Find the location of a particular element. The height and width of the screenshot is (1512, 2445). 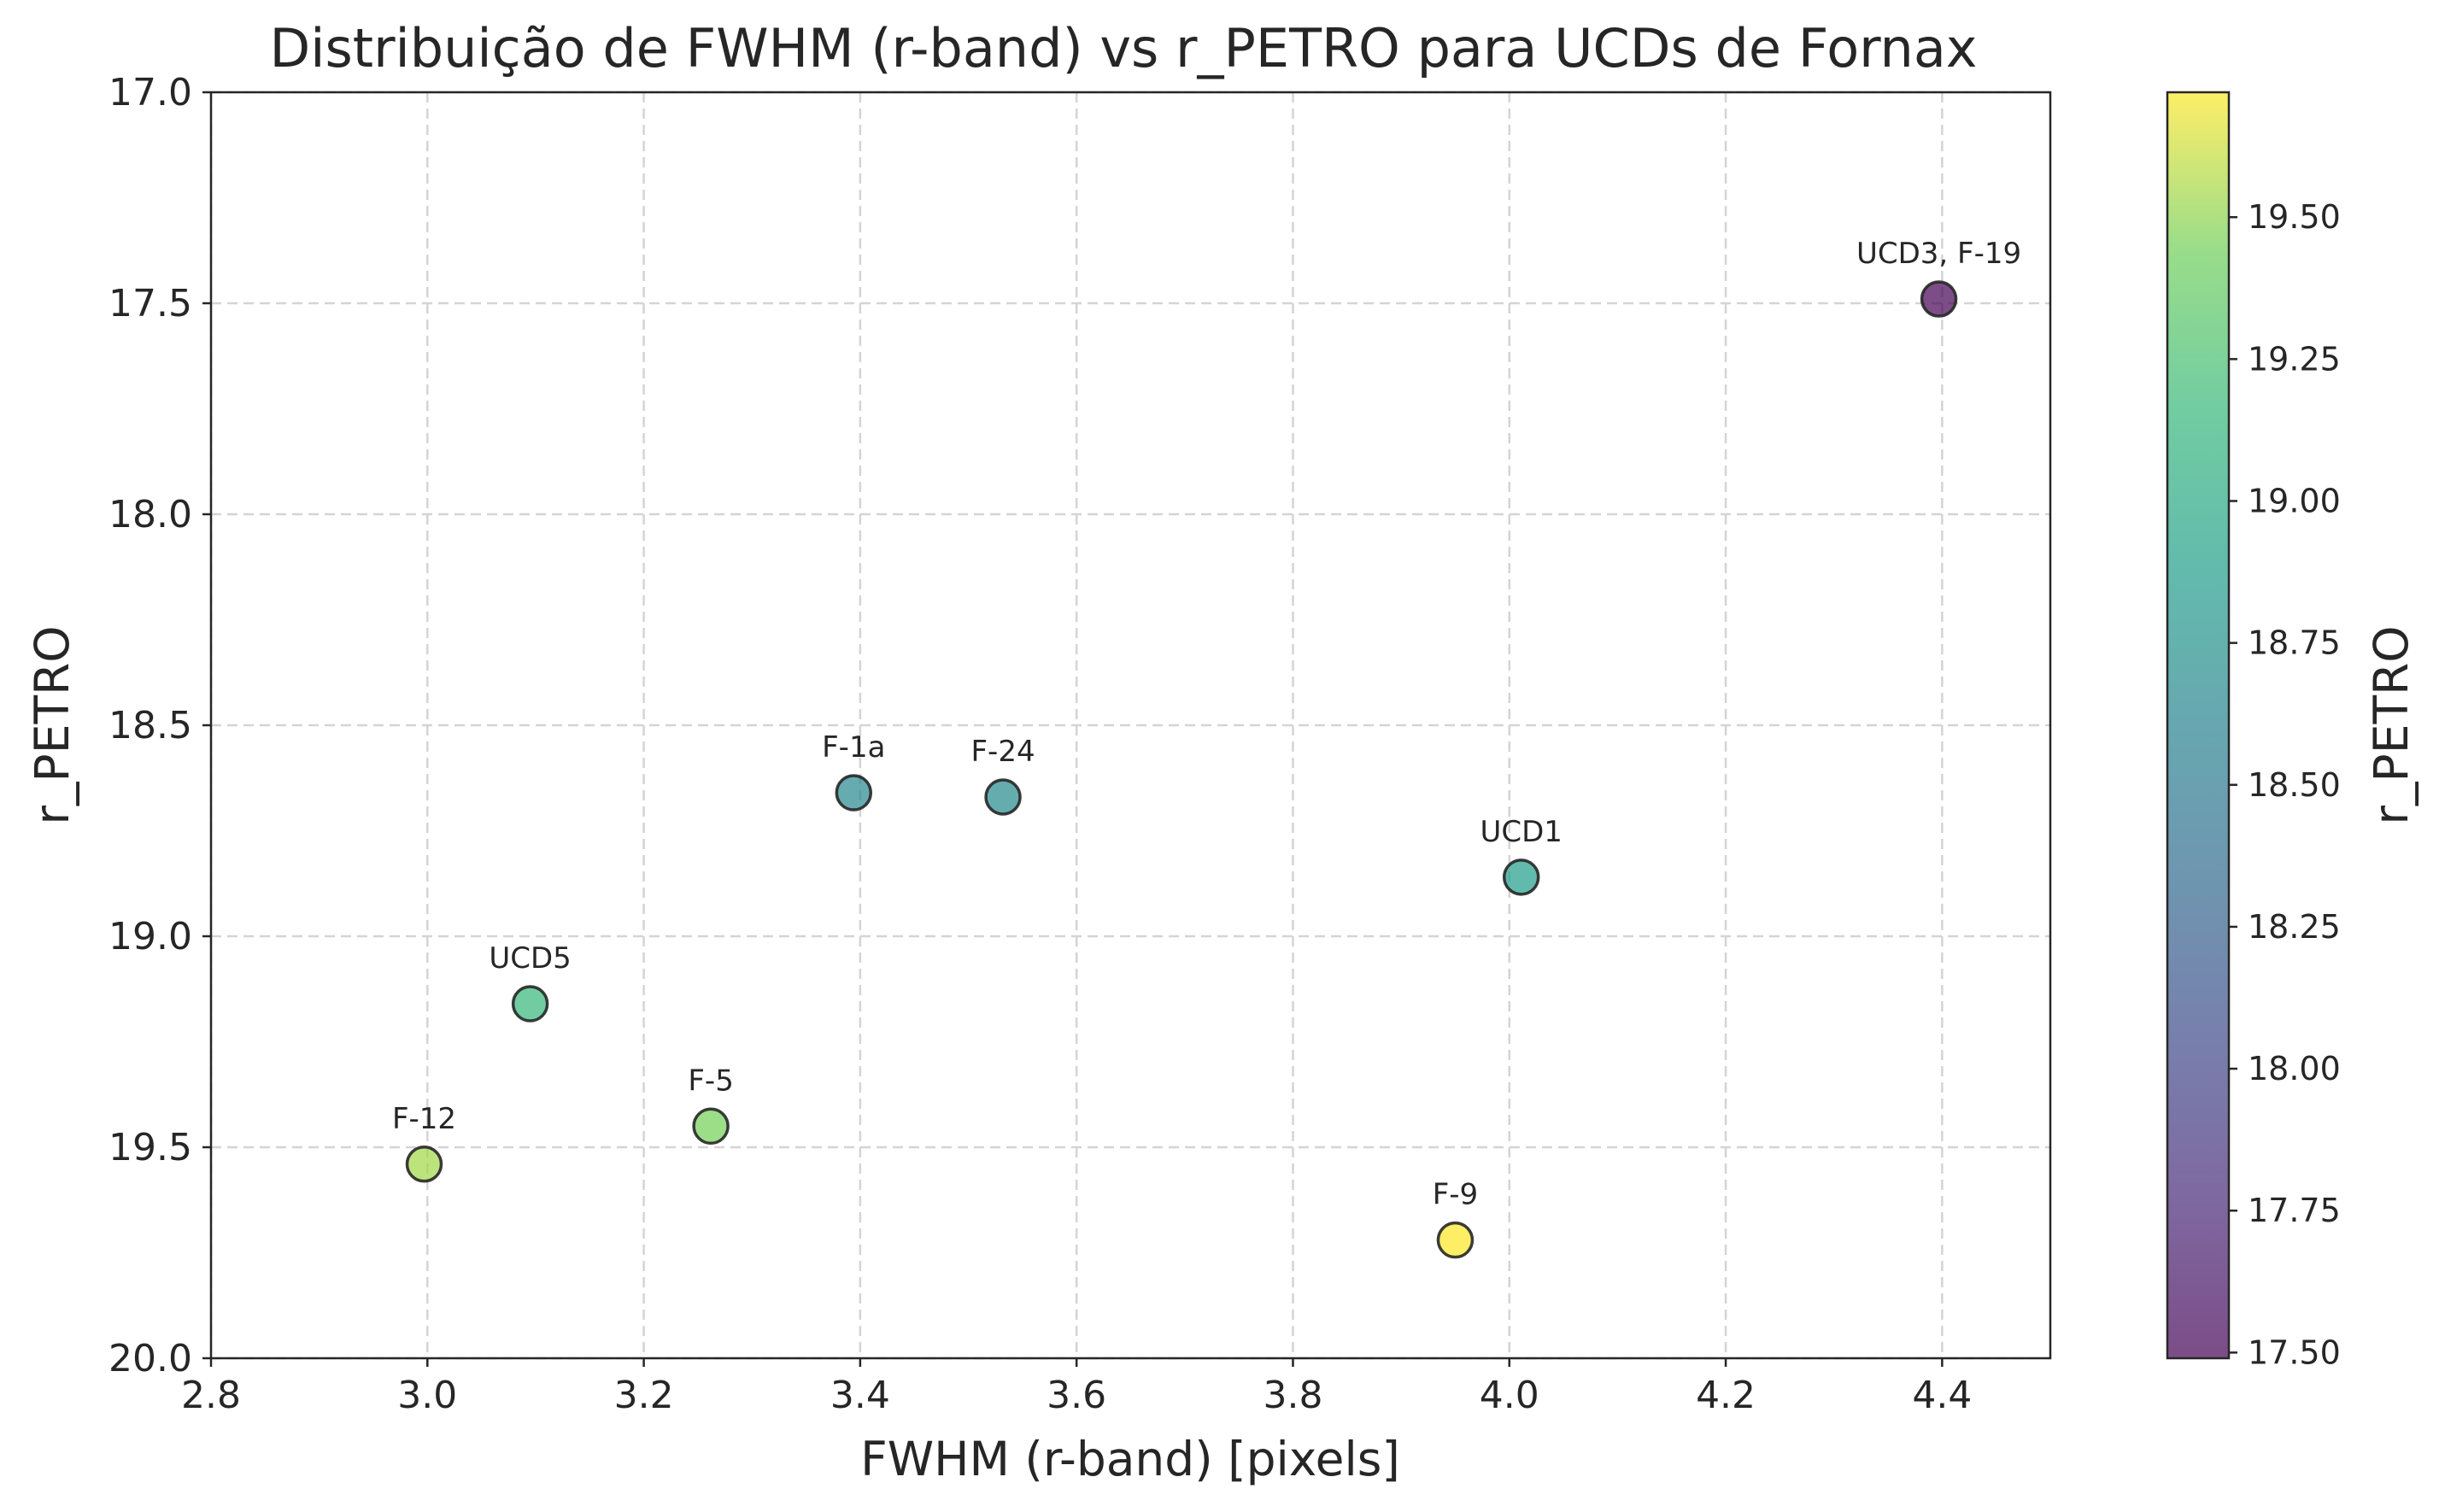

colorbar-frame is located at coordinates (2198, 725).